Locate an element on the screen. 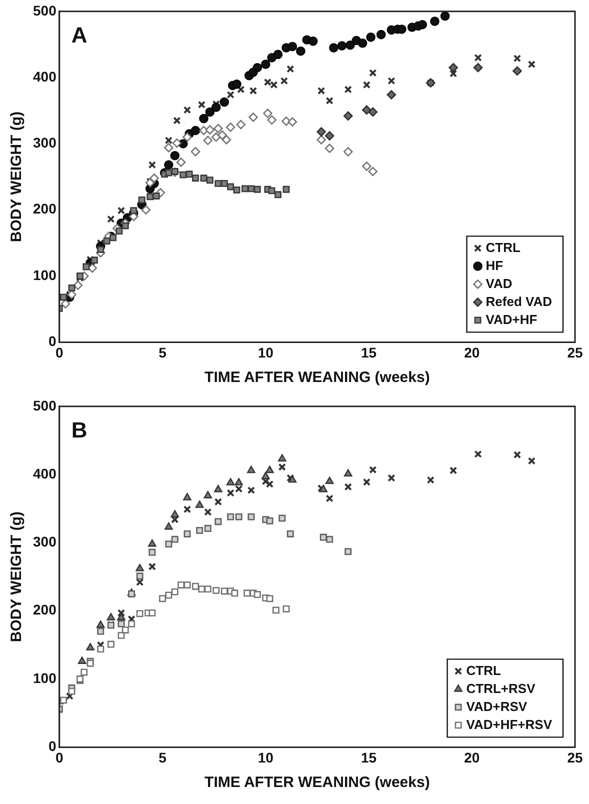 The height and width of the screenshot is (804, 589). legend-label: VAD+HF is located at coordinates (512, 319).